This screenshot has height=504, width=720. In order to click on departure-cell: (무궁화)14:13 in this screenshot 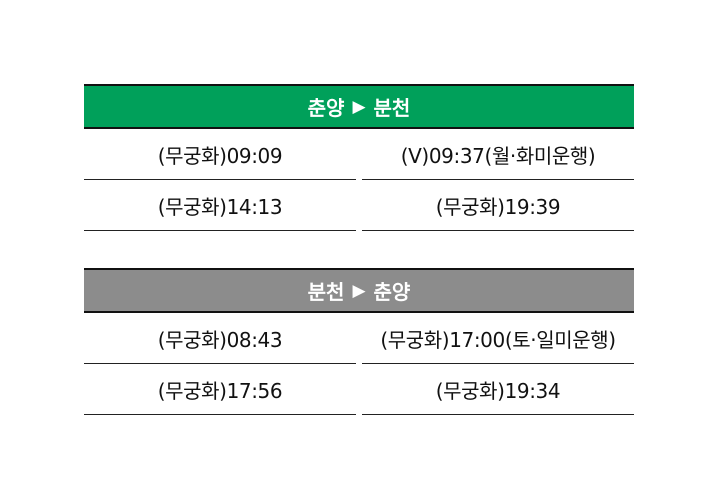, I will do `click(220, 205)`.